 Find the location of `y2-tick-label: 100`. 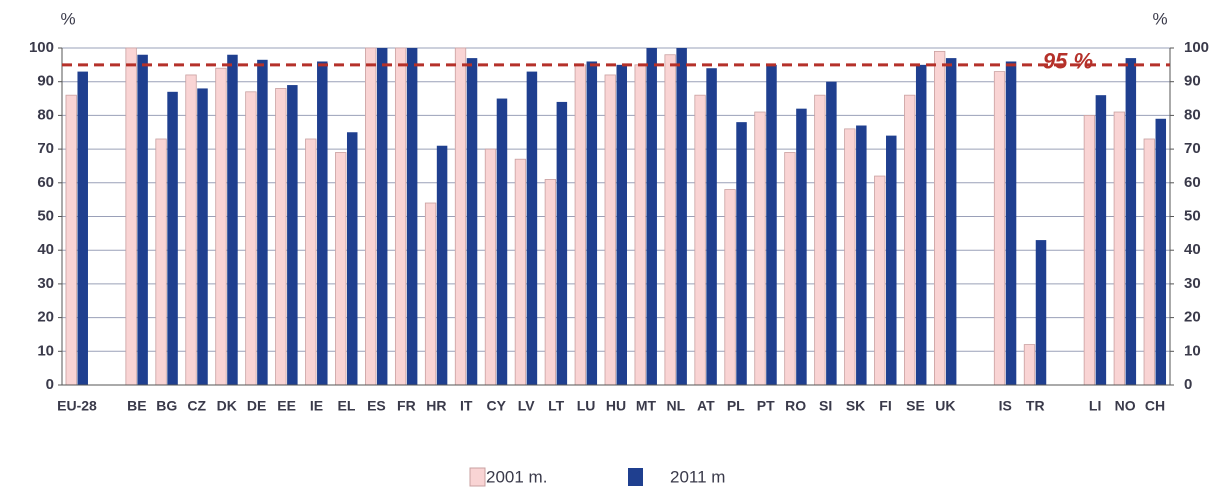

y2-tick-label: 100 is located at coordinates (1196, 47).